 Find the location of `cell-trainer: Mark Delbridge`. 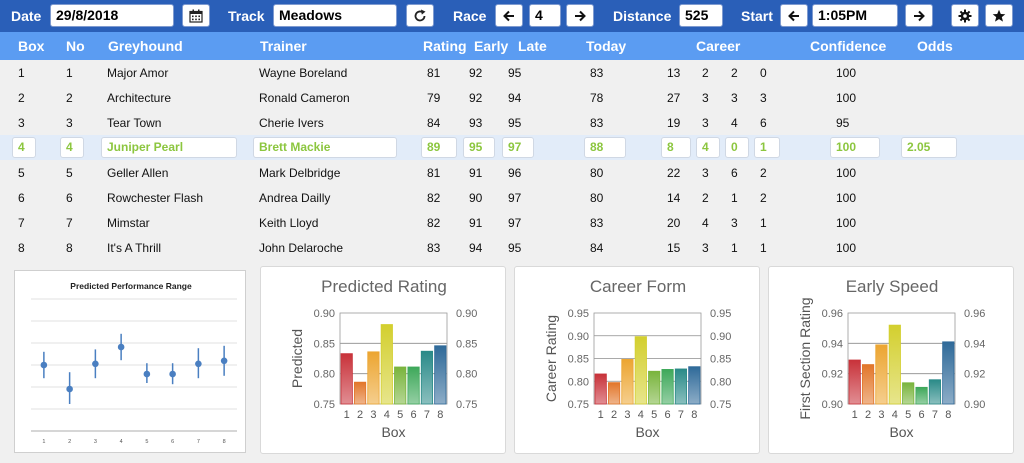

cell-trainer: Mark Delbridge is located at coordinates (300, 173).